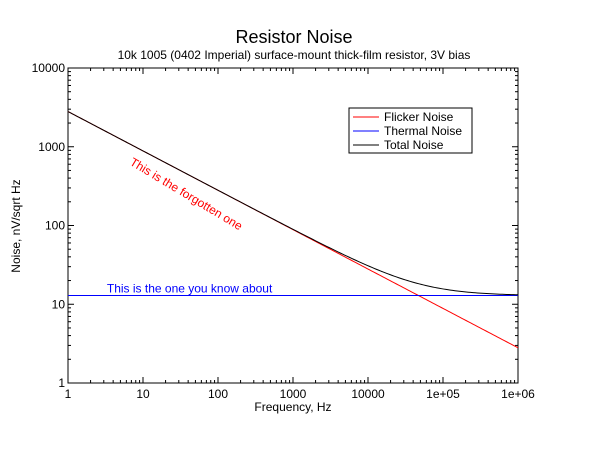 This screenshot has height=450, width=600. I want to click on y-tick-label: 10000, so click(49, 68).